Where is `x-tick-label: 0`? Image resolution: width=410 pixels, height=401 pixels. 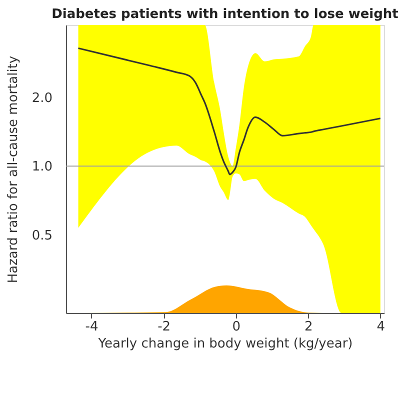 x-tick-label: 0 is located at coordinates (236, 327).